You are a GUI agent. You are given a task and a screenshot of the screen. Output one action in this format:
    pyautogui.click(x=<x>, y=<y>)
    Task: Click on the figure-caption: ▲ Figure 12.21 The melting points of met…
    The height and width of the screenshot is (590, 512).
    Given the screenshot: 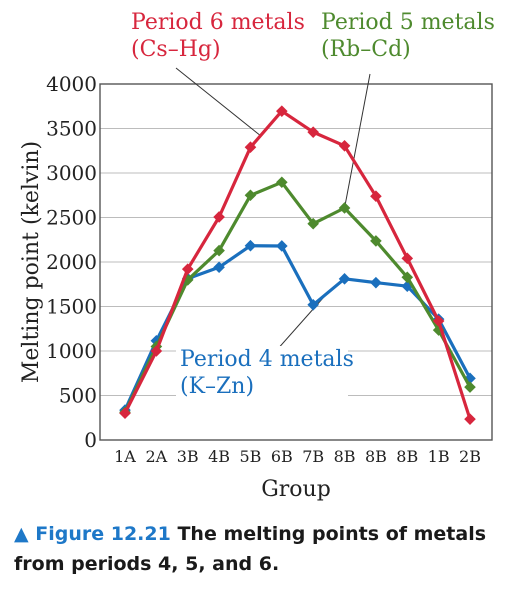 What is the action you would take?
    pyautogui.click(x=258, y=549)
    